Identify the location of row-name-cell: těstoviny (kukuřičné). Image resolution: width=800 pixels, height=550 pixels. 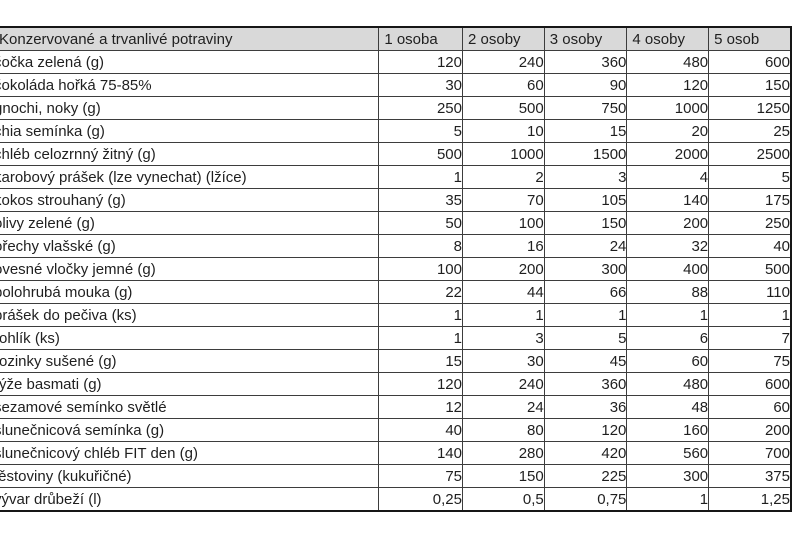
(190, 476).